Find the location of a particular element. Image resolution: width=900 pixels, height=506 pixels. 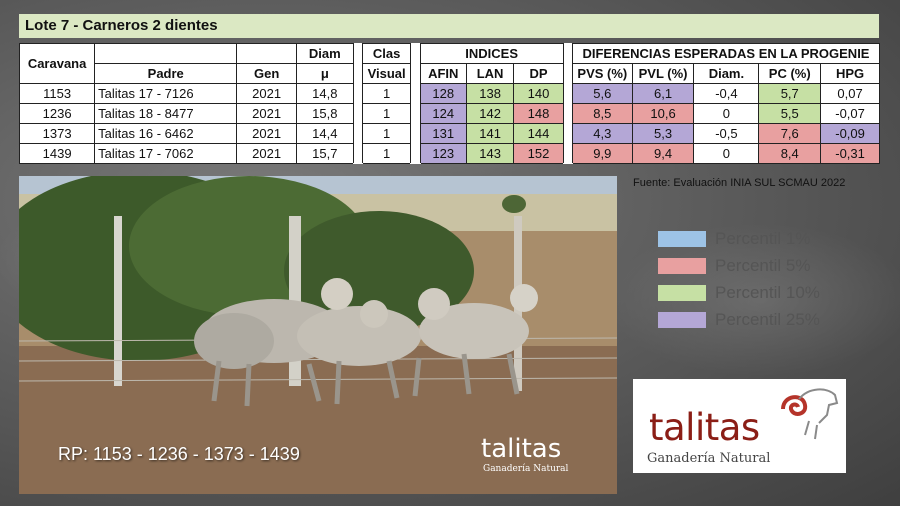

photo-watermark-tagline: Ganadería Natural is located at coordinates (526, 469).